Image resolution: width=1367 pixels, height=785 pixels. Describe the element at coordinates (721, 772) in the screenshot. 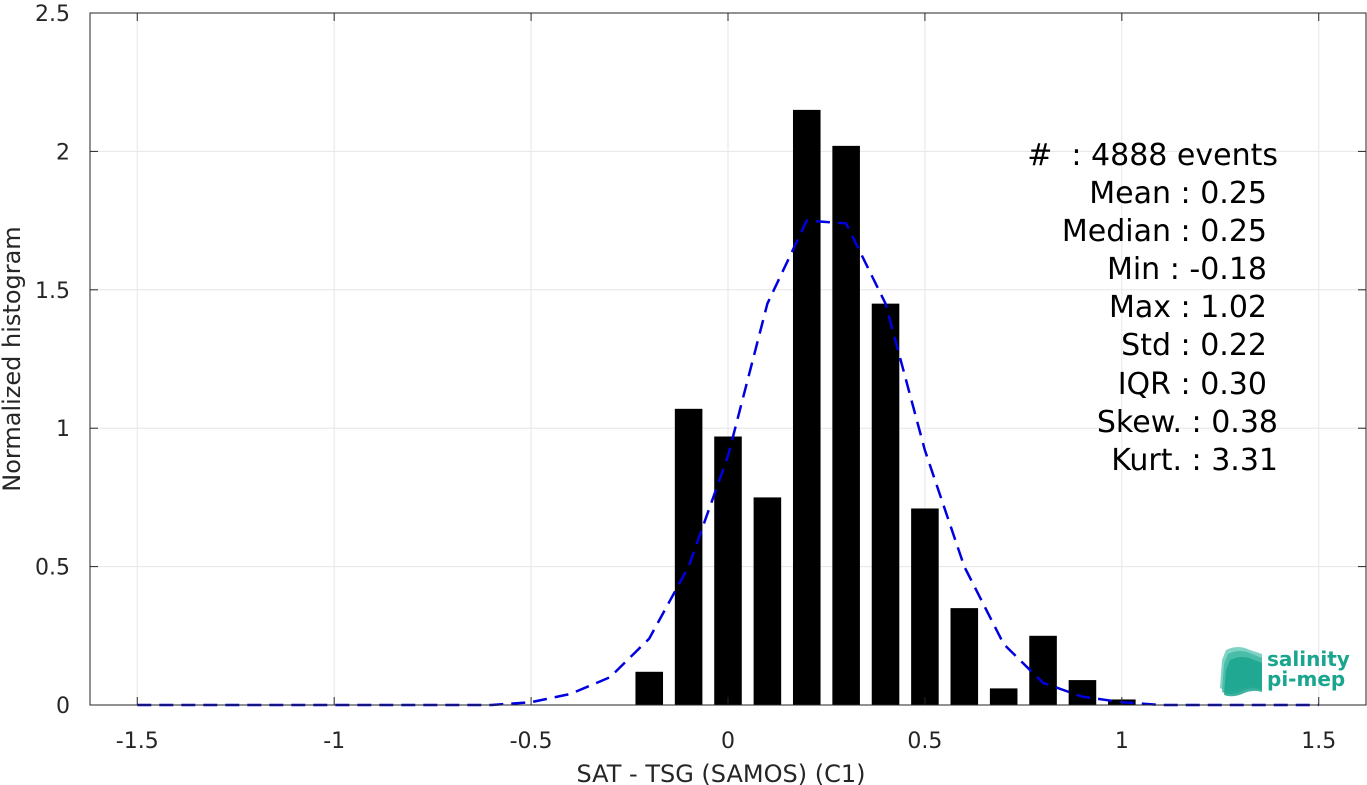

I see `x-axis-label: SAT - TSG (SAMOS) (C1)` at that location.